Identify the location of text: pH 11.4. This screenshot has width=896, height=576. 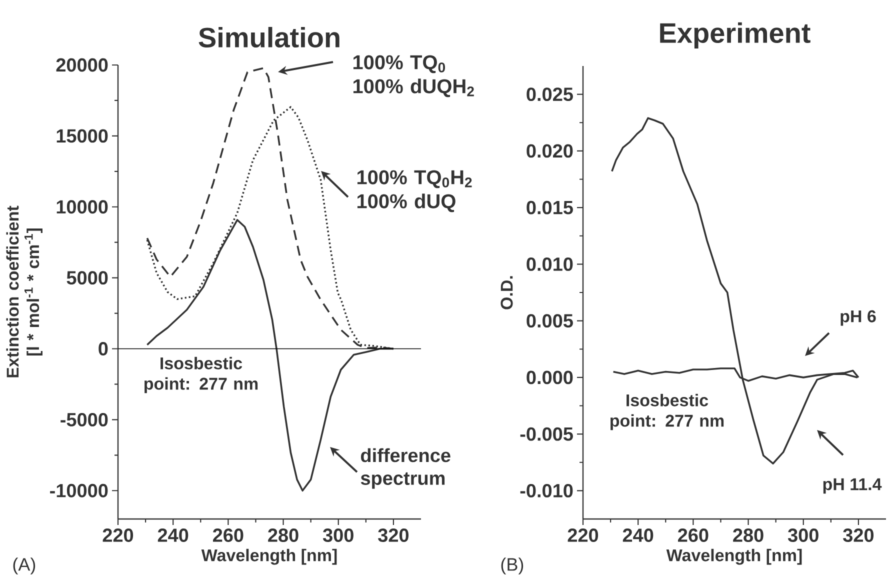
(852, 486).